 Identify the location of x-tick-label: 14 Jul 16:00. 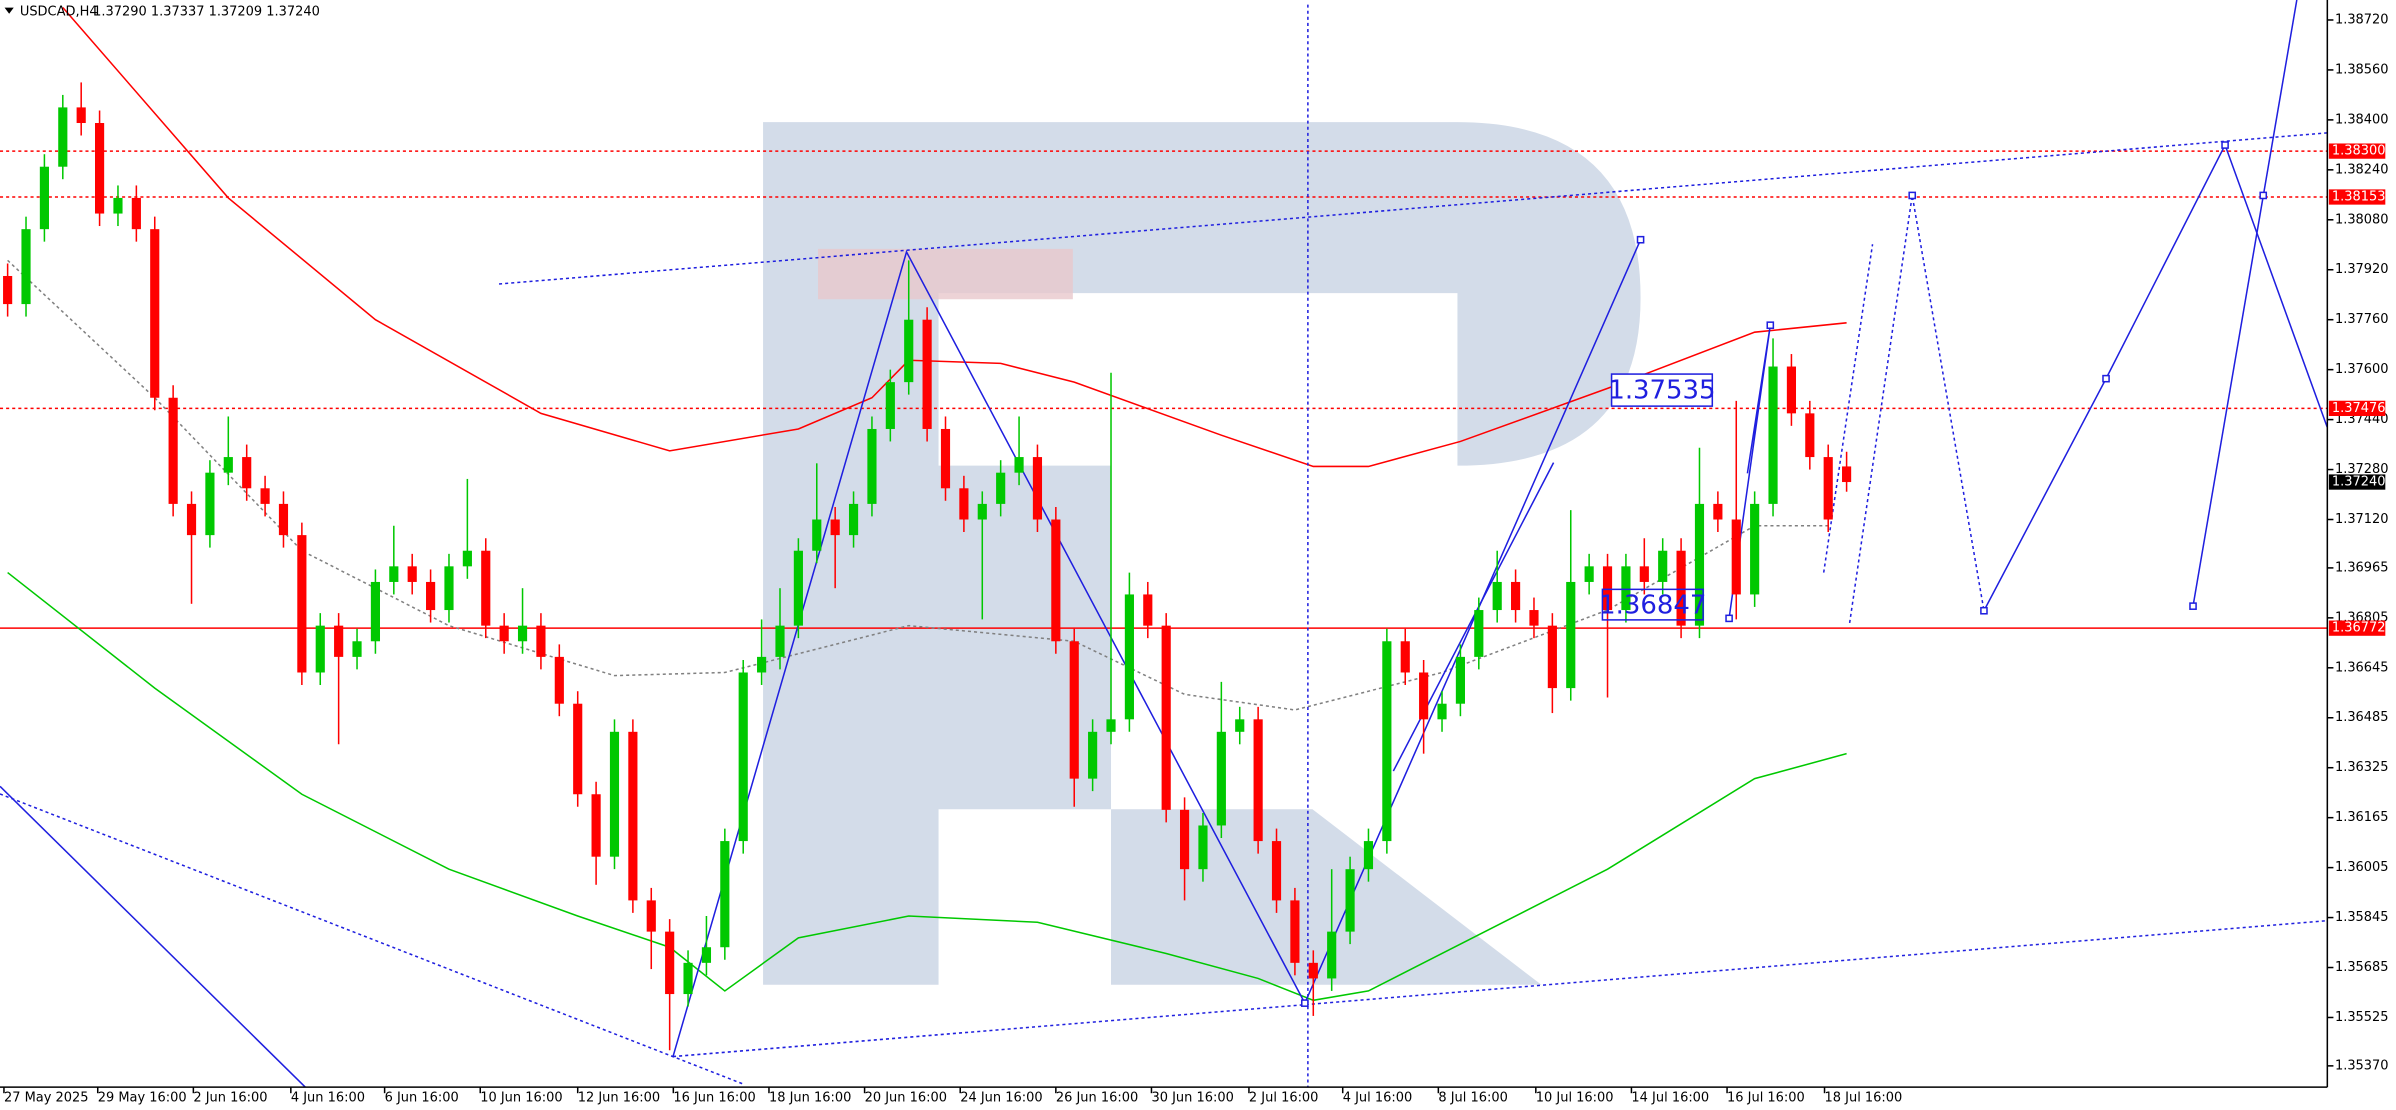
(1670, 1097).